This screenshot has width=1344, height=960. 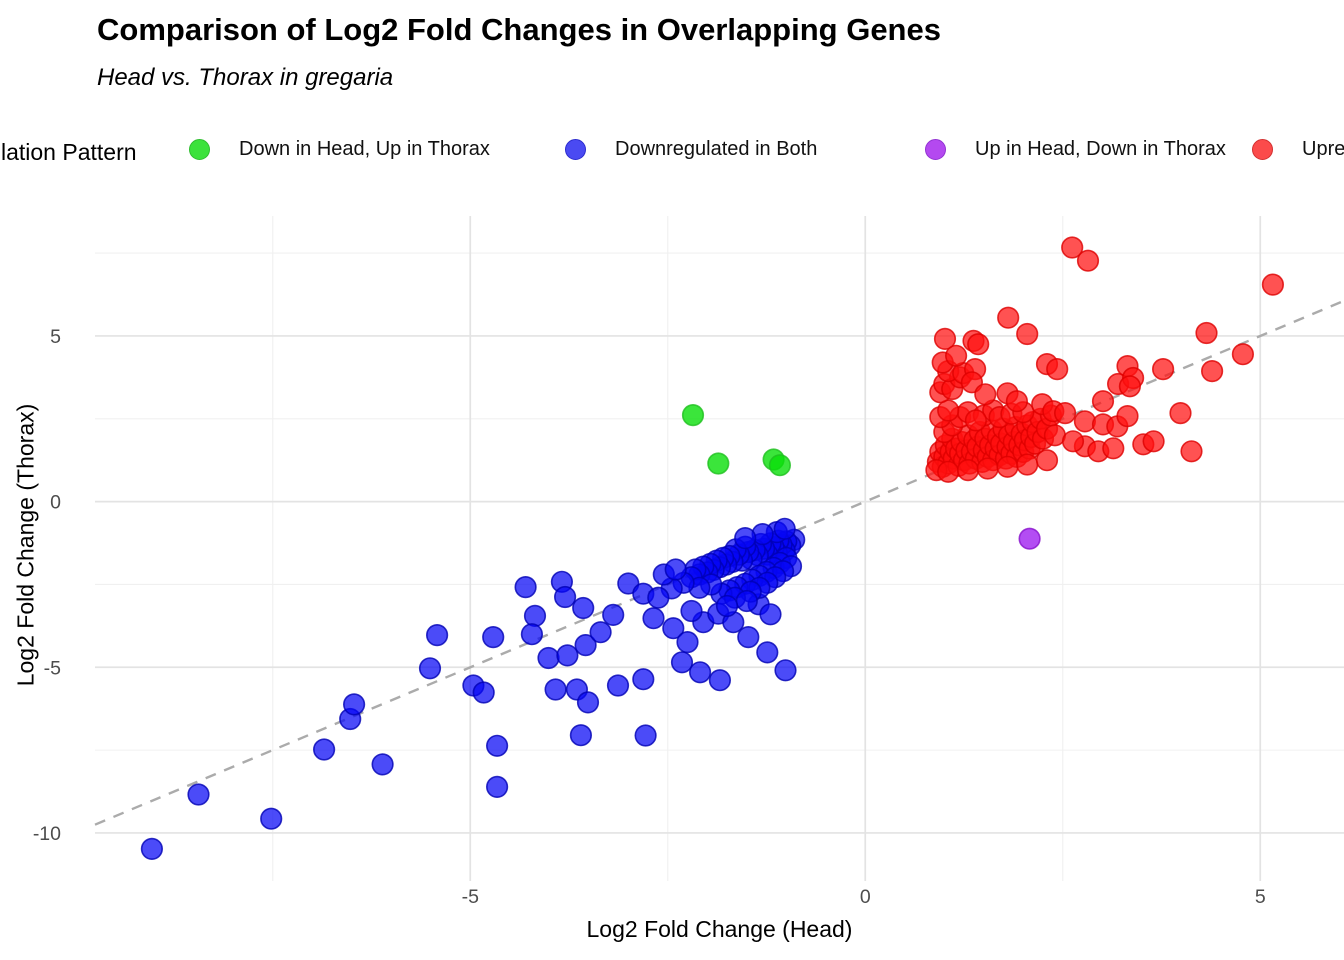 I want to click on y-axis-tick-labels: 5 0 -5 -10, so click(x=47, y=585).